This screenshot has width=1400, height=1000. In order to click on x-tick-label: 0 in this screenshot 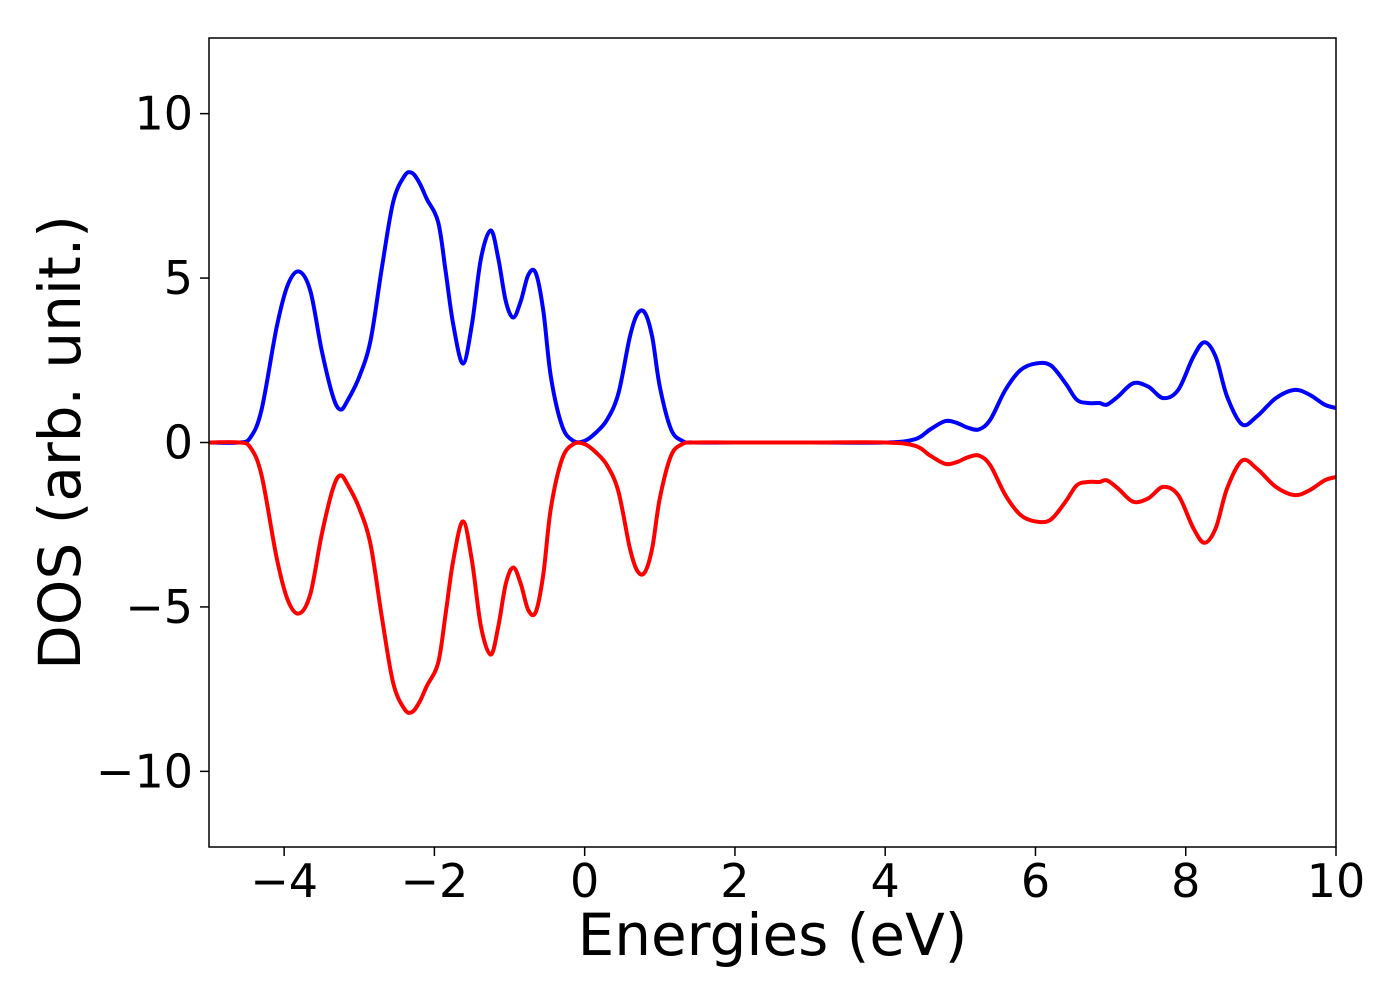, I will do `click(584, 881)`.